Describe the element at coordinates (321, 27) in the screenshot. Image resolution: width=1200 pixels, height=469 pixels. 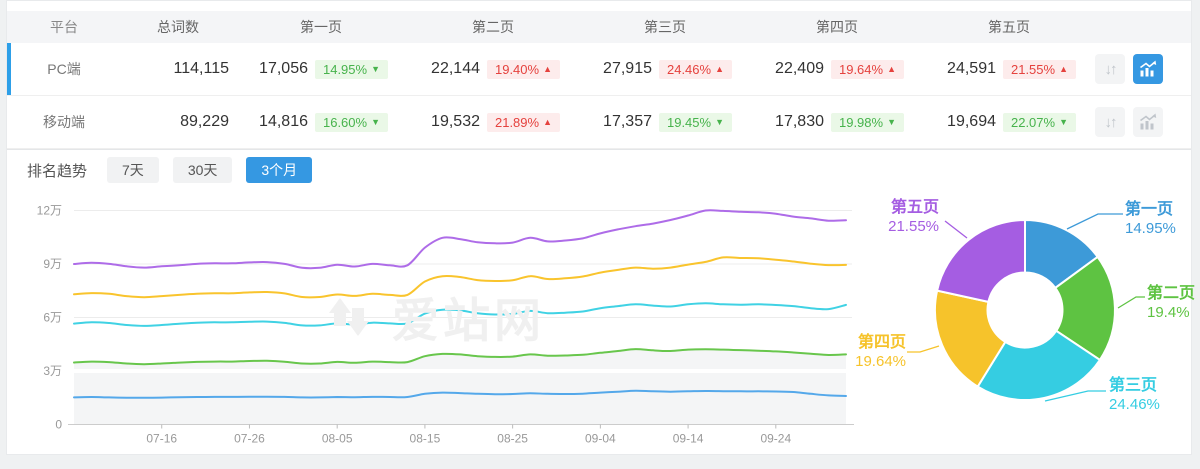
I see `col-header-page1: 第一页` at that location.